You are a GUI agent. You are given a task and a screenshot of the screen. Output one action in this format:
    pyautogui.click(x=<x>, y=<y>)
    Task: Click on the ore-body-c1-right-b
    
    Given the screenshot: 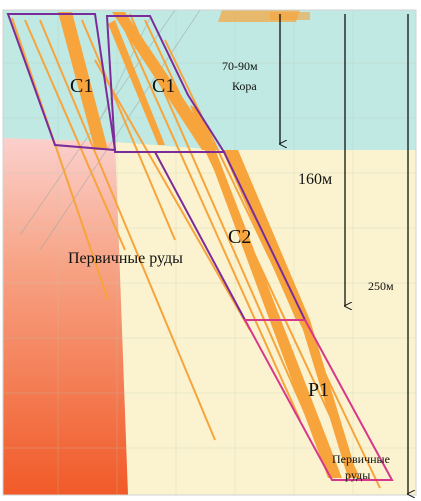 What is the action you would take?
    pyautogui.click(x=136, y=82)
    